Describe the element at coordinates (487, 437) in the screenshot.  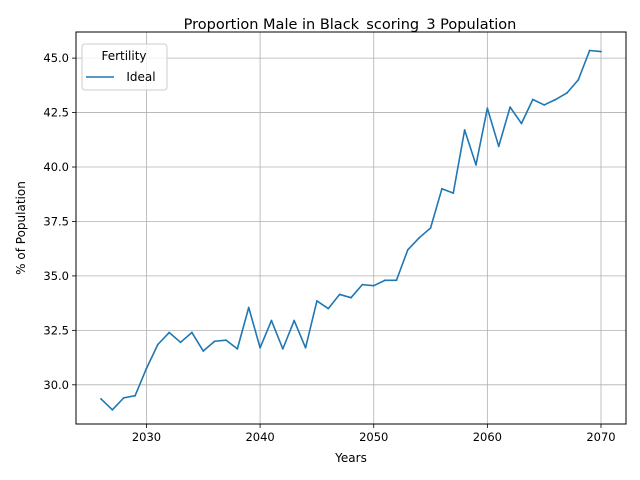
I see `x-tick-label: 2060` at that location.